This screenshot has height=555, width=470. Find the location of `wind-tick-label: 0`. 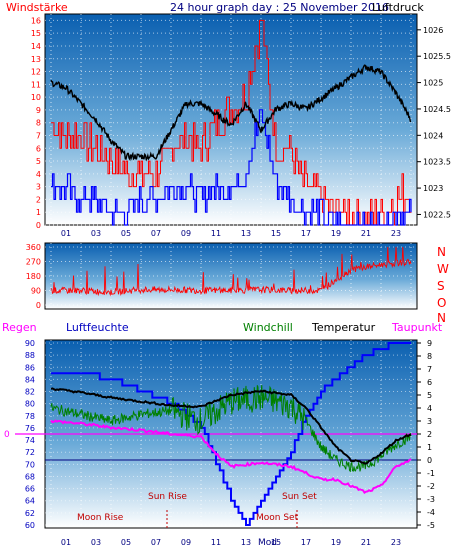

wind-tick-label: 0 is located at coordinates (38, 225).